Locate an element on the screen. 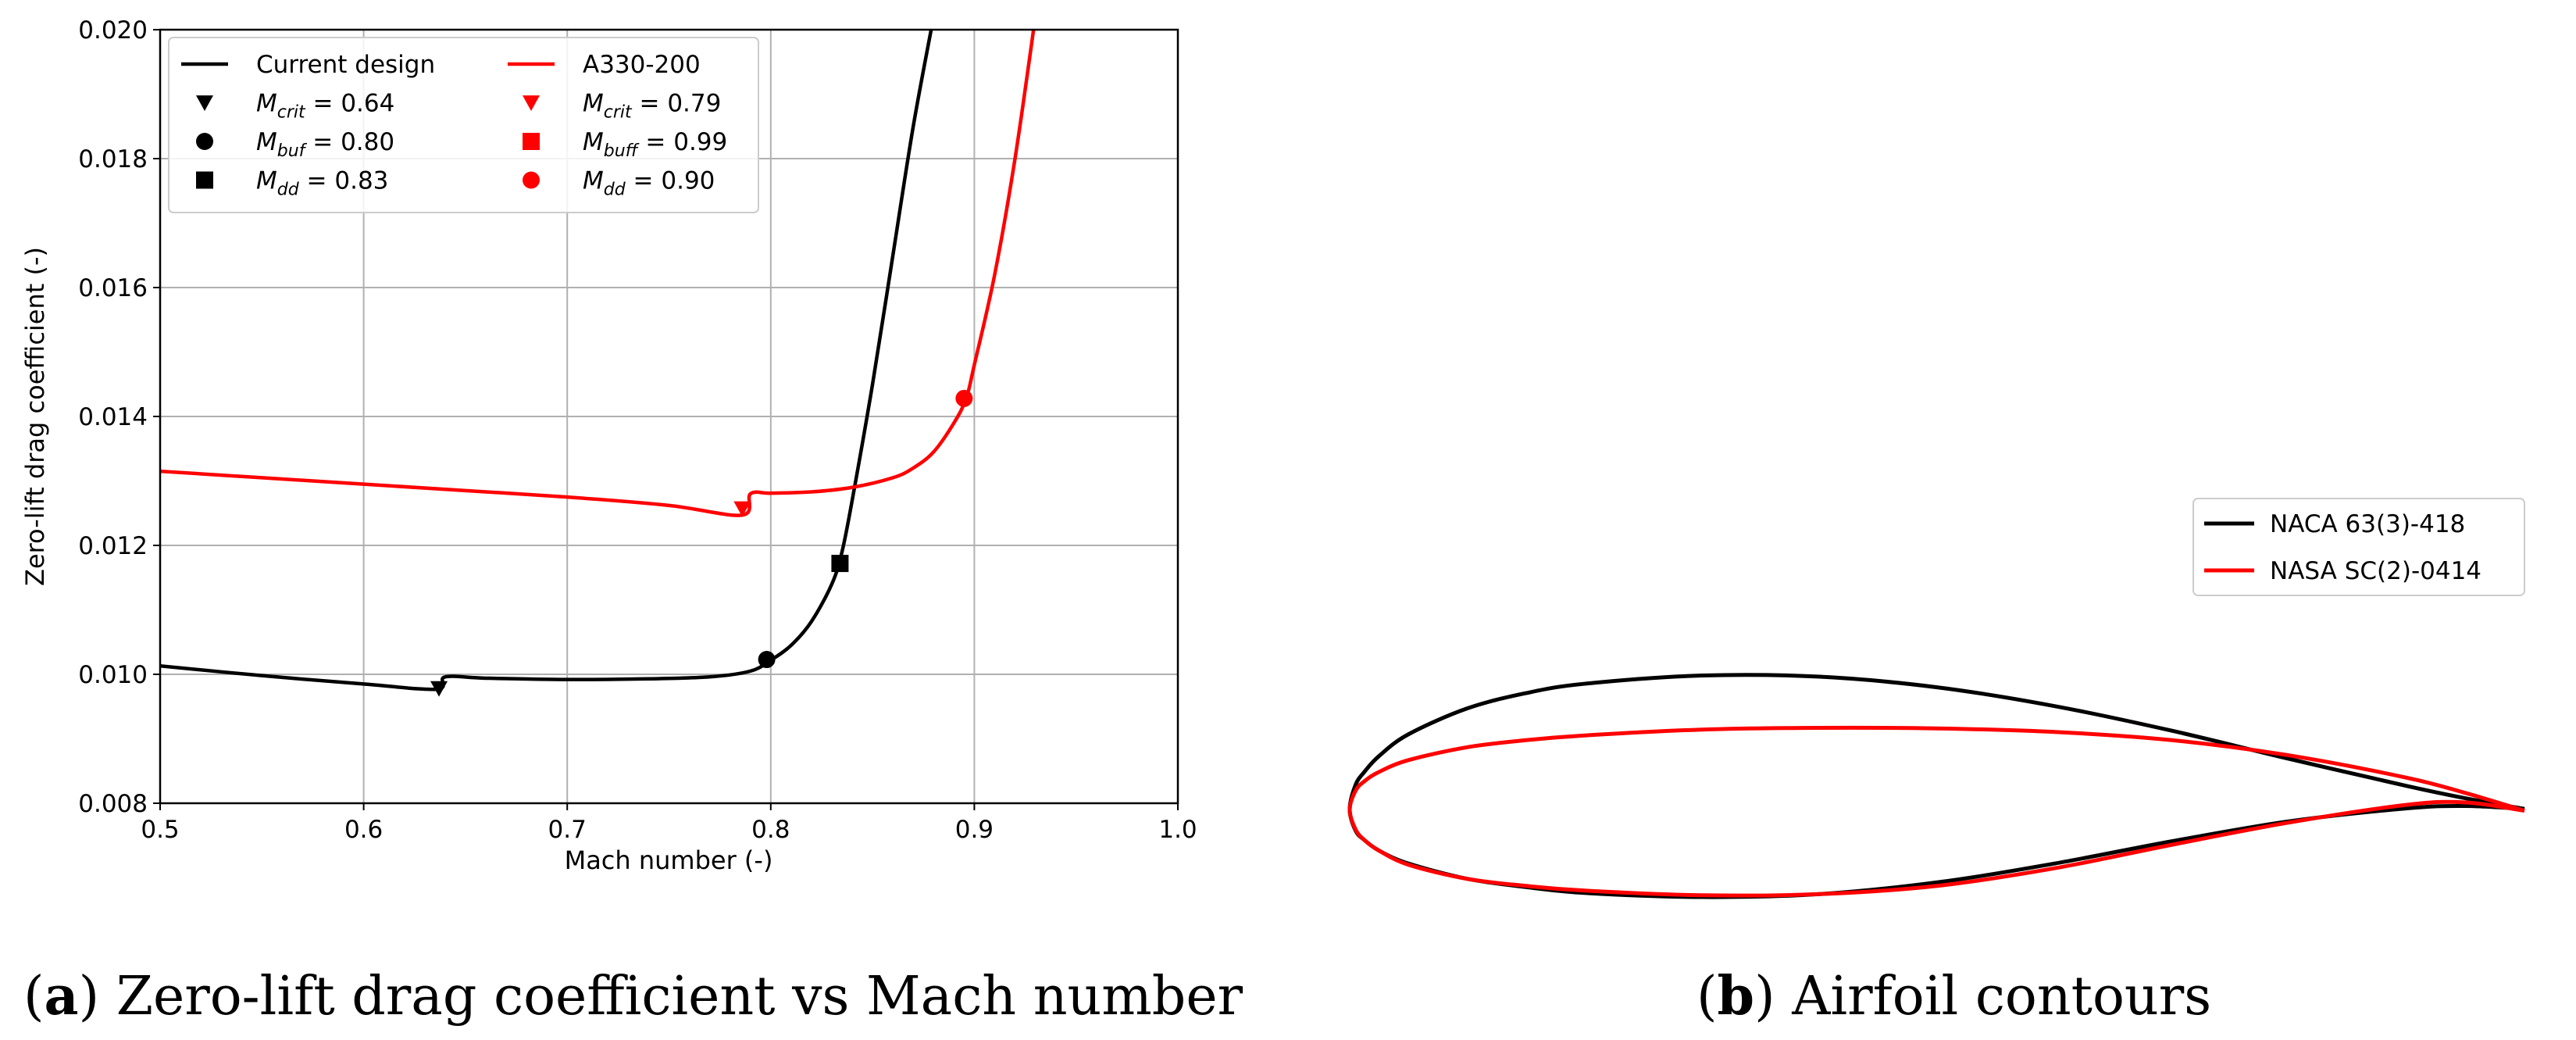 This screenshot has height=1040, width=2576. legend-subscript: buf is located at coordinates (292, 151).